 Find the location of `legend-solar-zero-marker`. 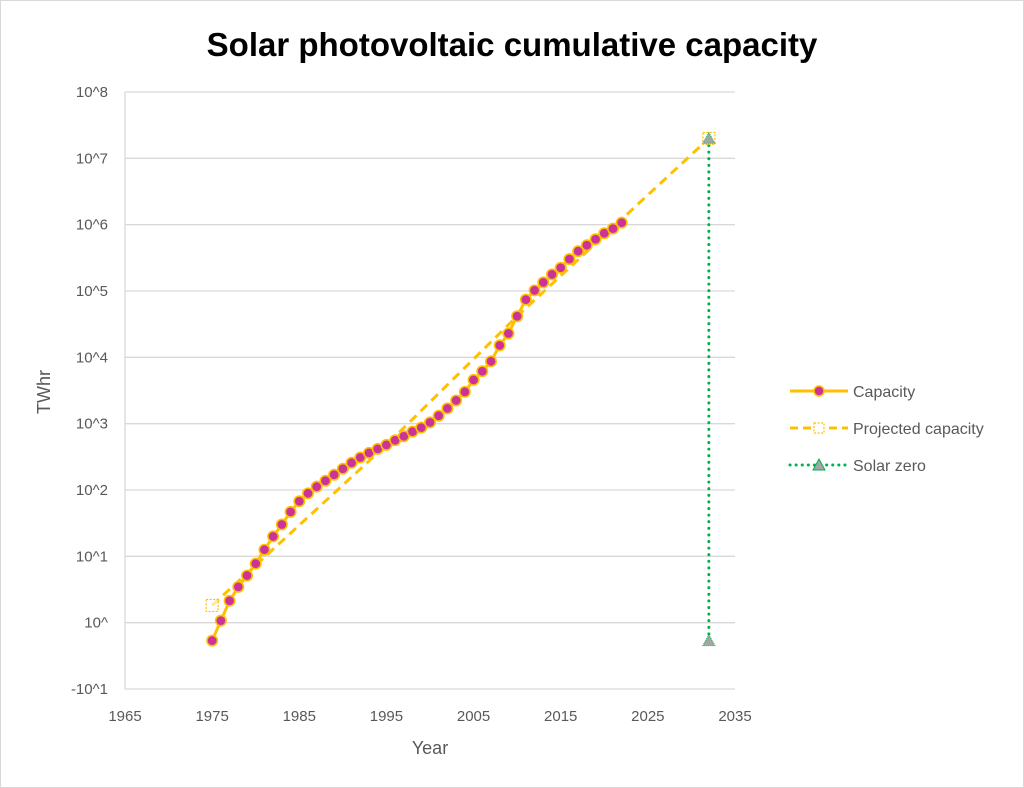

legend-solar-zero-marker is located at coordinates (819, 464).